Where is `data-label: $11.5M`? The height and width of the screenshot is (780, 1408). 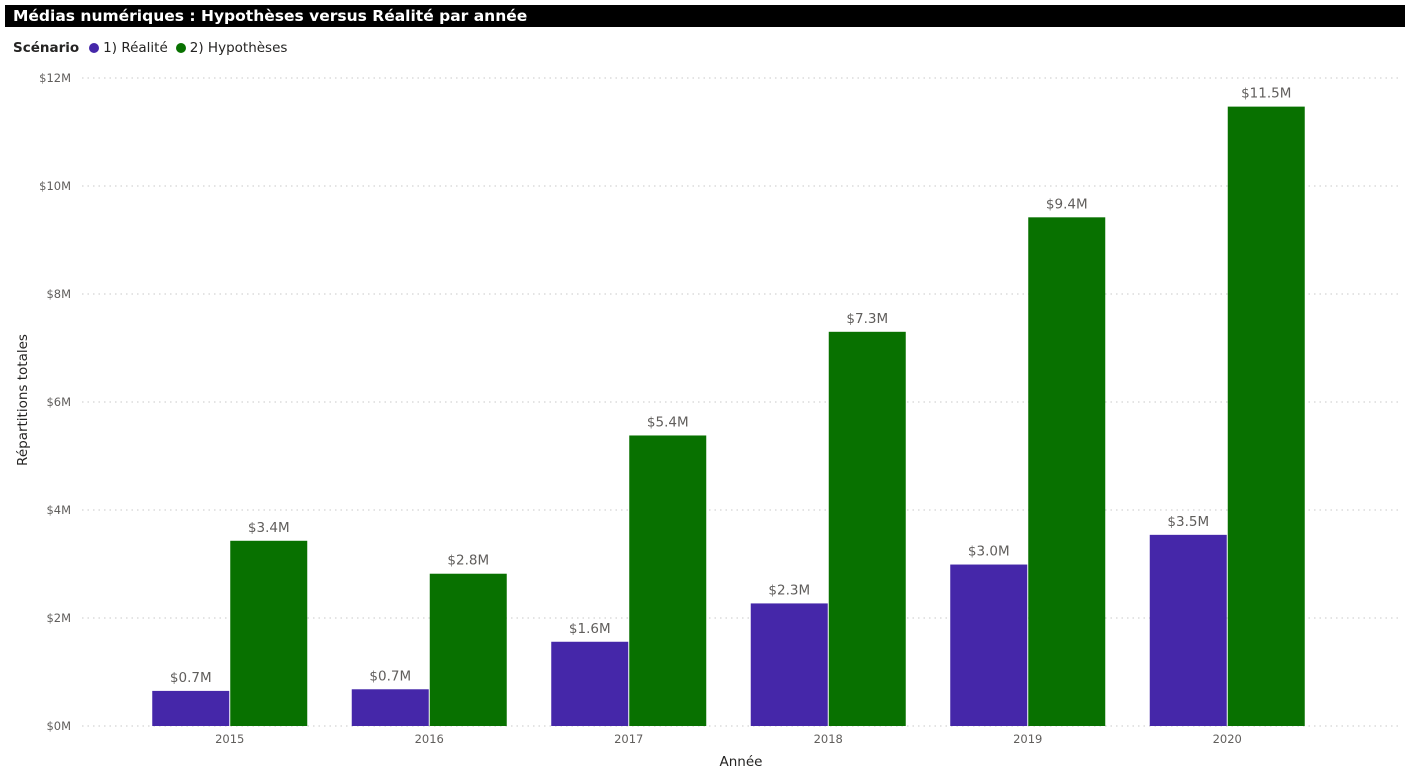 data-label: $11.5M is located at coordinates (1266, 94).